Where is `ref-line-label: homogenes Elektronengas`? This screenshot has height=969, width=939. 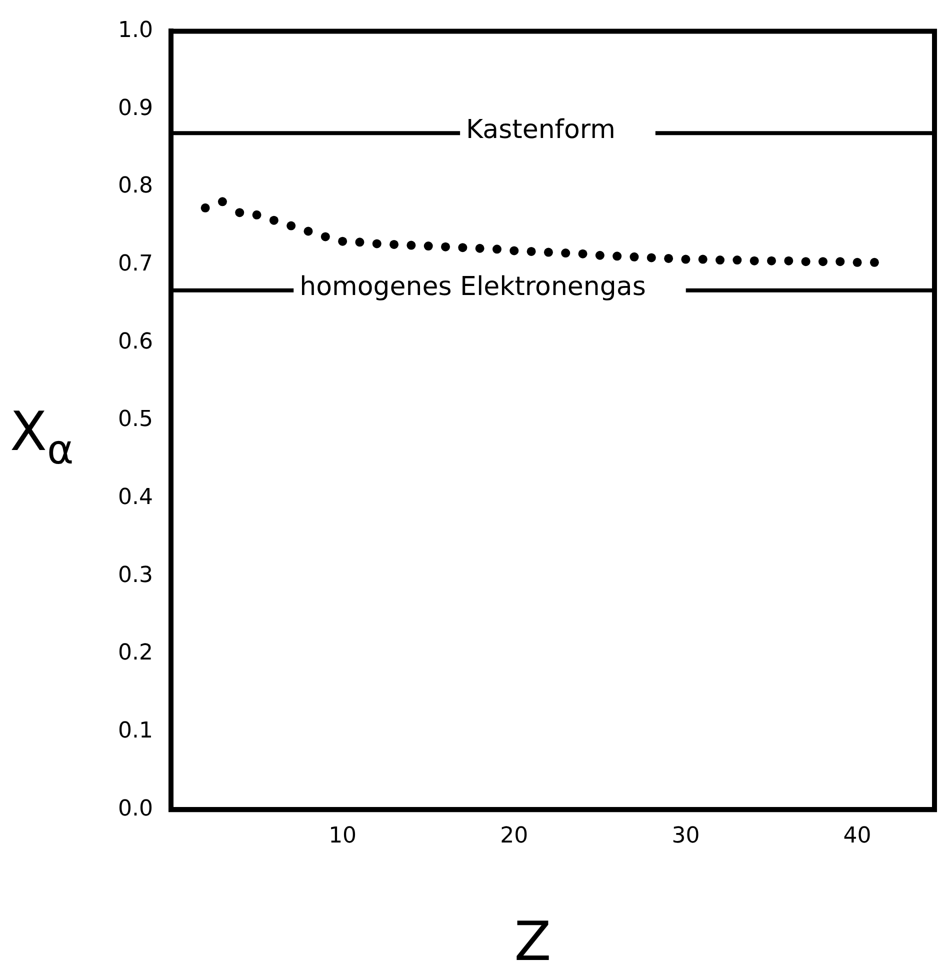
ref-line-label: homogenes Elektronengas is located at coordinates (473, 287).